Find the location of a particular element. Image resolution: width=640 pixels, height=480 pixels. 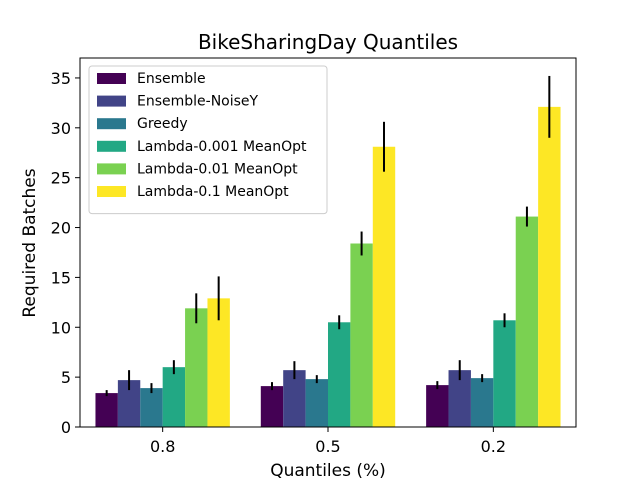

legend-label: Lambda-0.1 MeanOpt is located at coordinates (213, 192).